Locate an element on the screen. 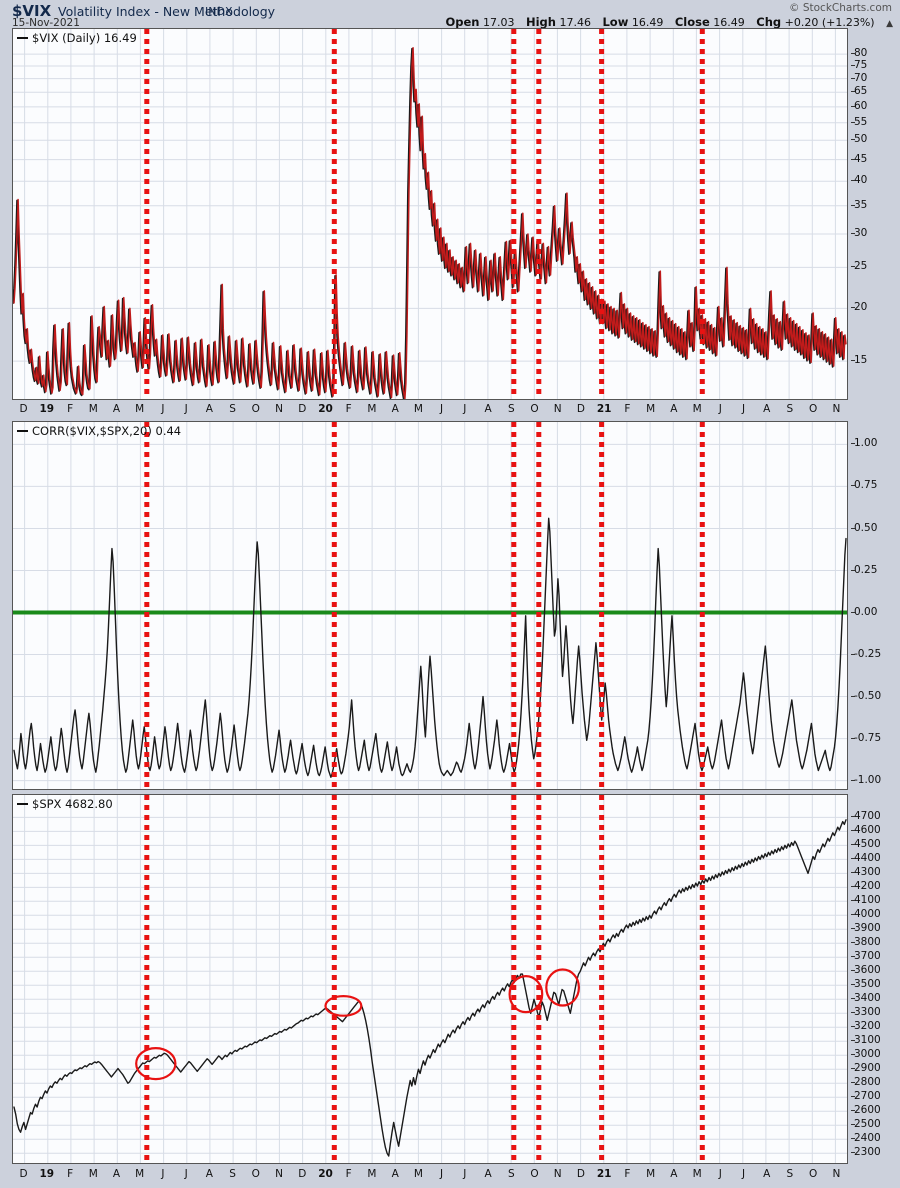 The image size is (900, 1188). y-tick-label: 3900 is located at coordinates (867, 928).